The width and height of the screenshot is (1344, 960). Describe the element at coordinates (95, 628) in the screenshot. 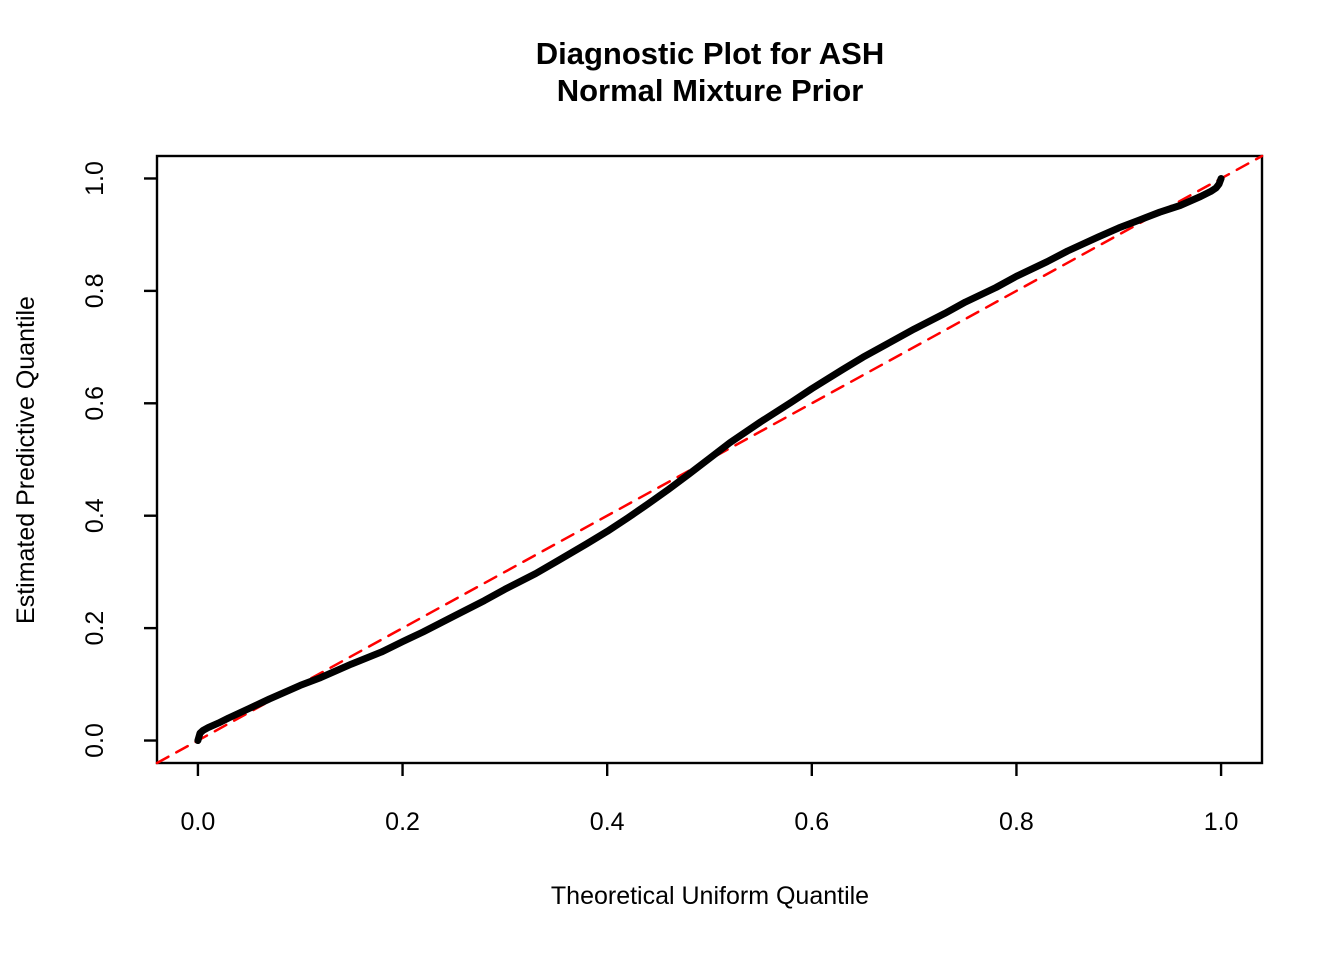

I see `y-axis-tick-label: 0.2` at that location.